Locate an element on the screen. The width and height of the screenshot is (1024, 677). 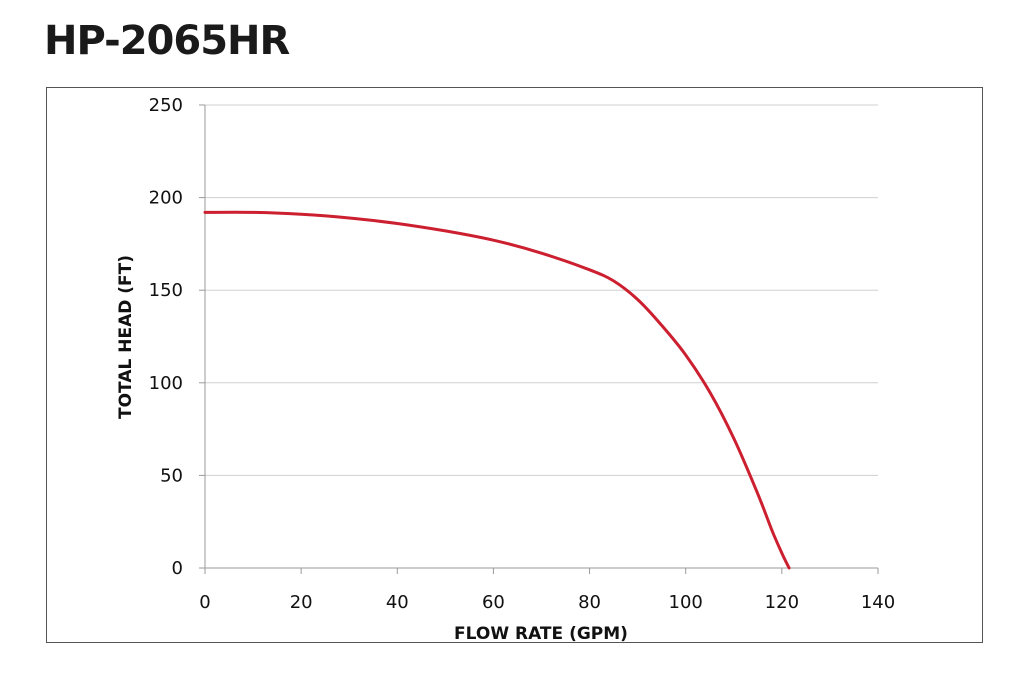
x-tick-label-2: 40 is located at coordinates (397, 602).